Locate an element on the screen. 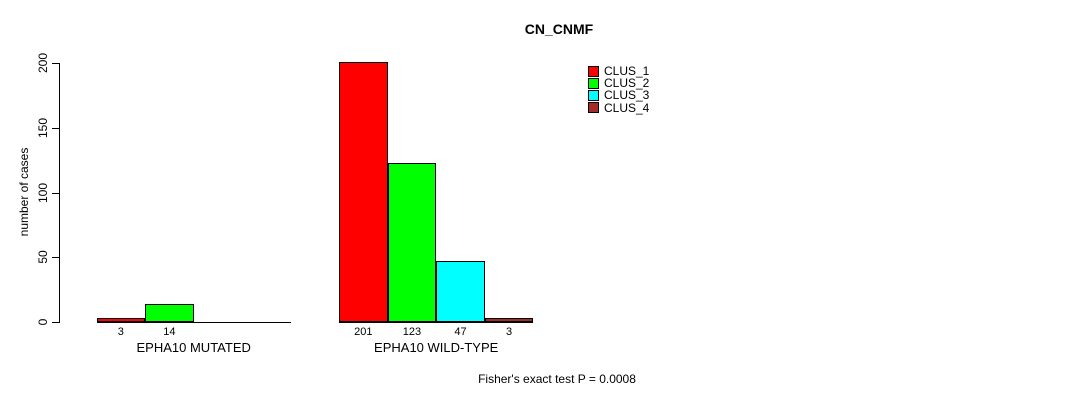 The height and width of the screenshot is (400, 1090). bar-clus-1-epha10-mutated is located at coordinates (121, 320).